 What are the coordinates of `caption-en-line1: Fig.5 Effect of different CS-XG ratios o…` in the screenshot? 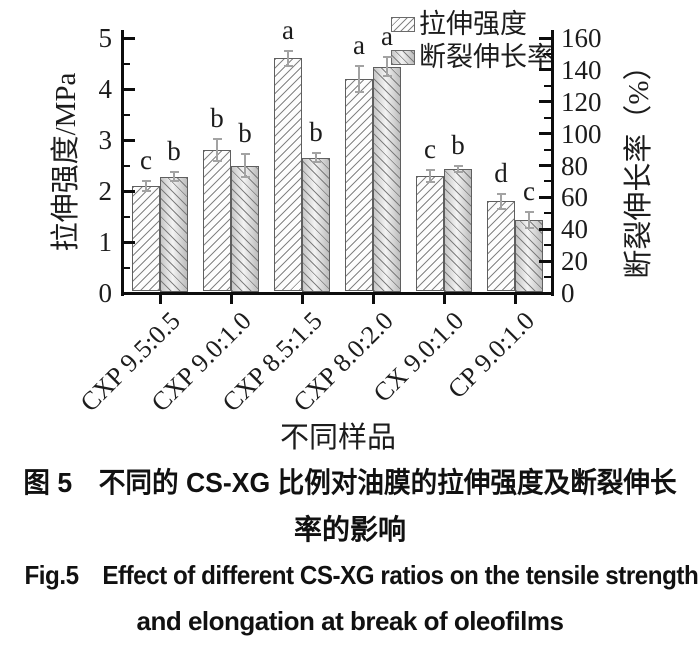 It's located at (361, 575).